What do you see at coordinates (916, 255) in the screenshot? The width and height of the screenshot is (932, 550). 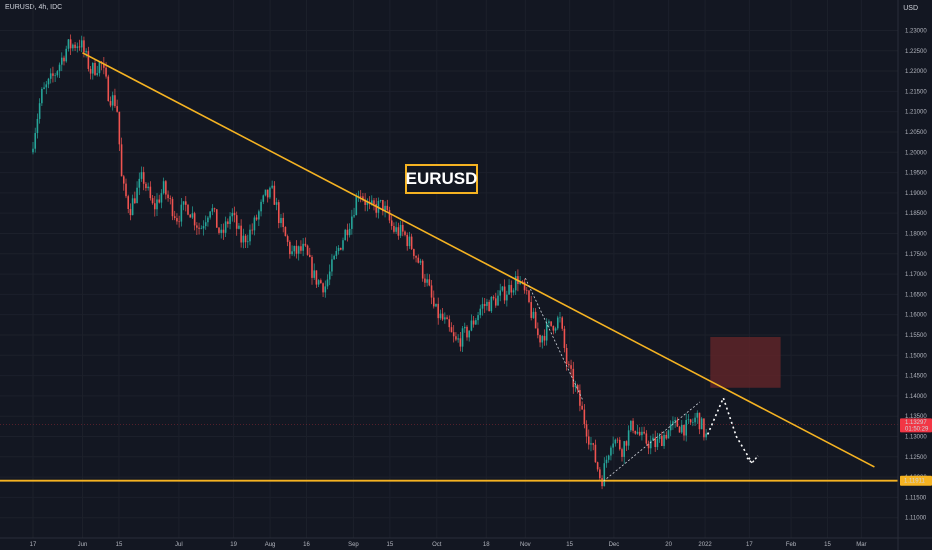 I see `y-tick-label: 1.17500` at bounding box center [916, 255].